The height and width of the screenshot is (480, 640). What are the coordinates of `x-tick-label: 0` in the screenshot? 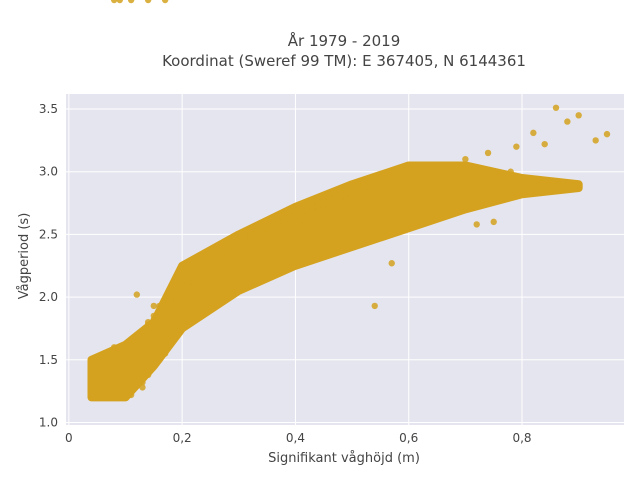 It's located at (69, 438).